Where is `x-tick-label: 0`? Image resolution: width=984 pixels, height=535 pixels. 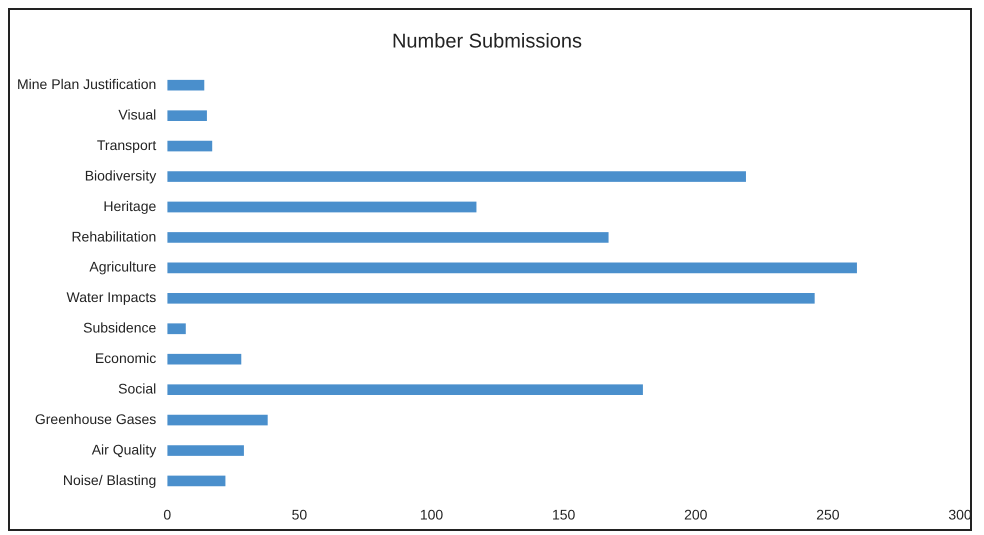 x-tick-label: 0 is located at coordinates (167, 514).